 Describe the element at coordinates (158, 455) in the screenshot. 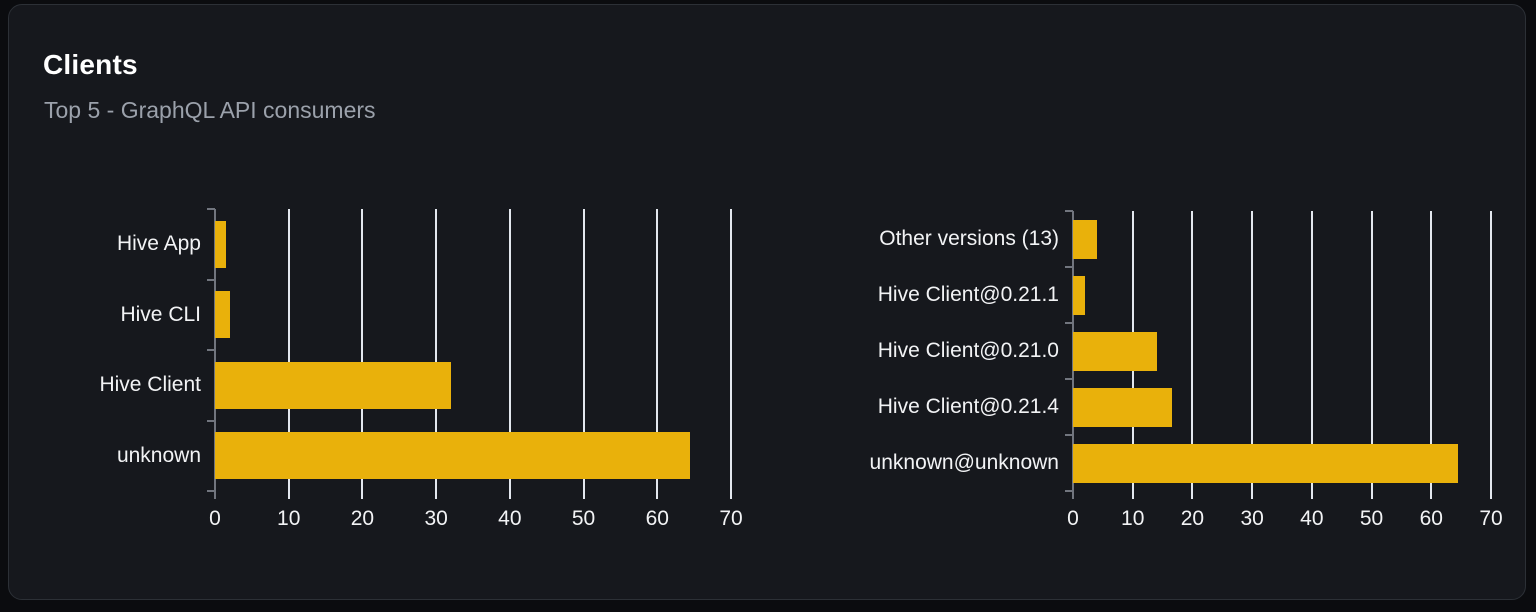

I see `category-label: unknown` at that location.